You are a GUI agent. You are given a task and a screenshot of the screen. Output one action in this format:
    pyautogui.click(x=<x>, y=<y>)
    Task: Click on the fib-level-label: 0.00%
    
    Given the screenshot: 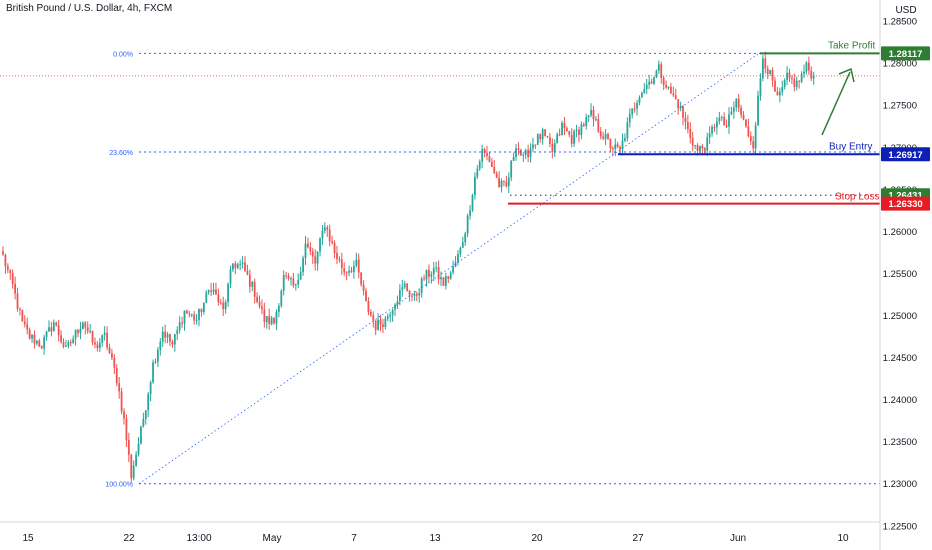 What is the action you would take?
    pyautogui.click(x=123, y=54)
    